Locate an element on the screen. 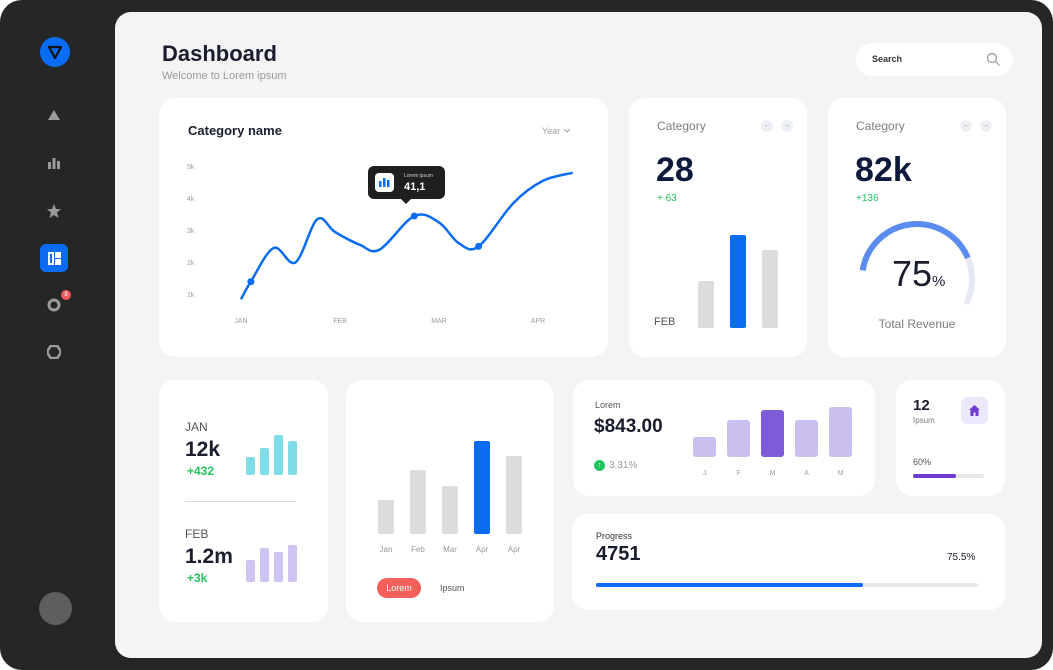 Image resolution: width=1053 pixels, height=670 pixels. progress-bar is located at coordinates (787, 585).